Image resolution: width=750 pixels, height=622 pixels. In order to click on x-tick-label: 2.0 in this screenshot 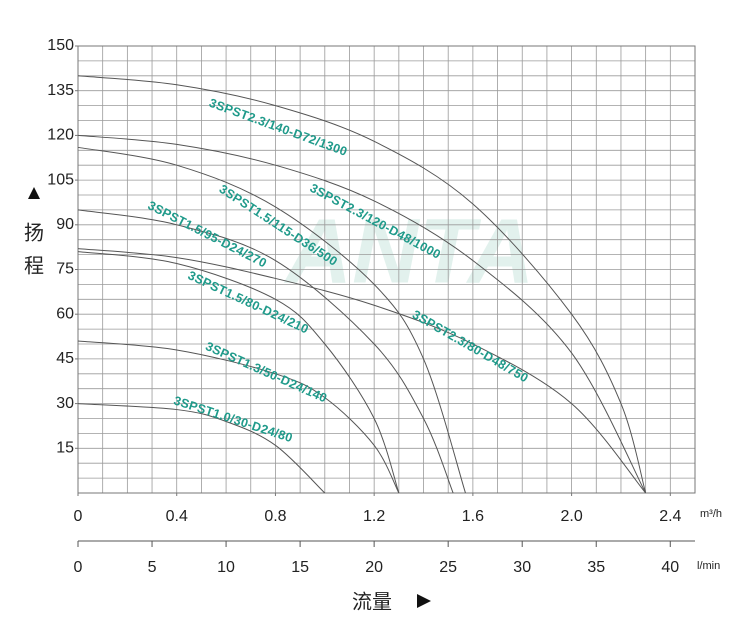, I will do `click(571, 516)`.